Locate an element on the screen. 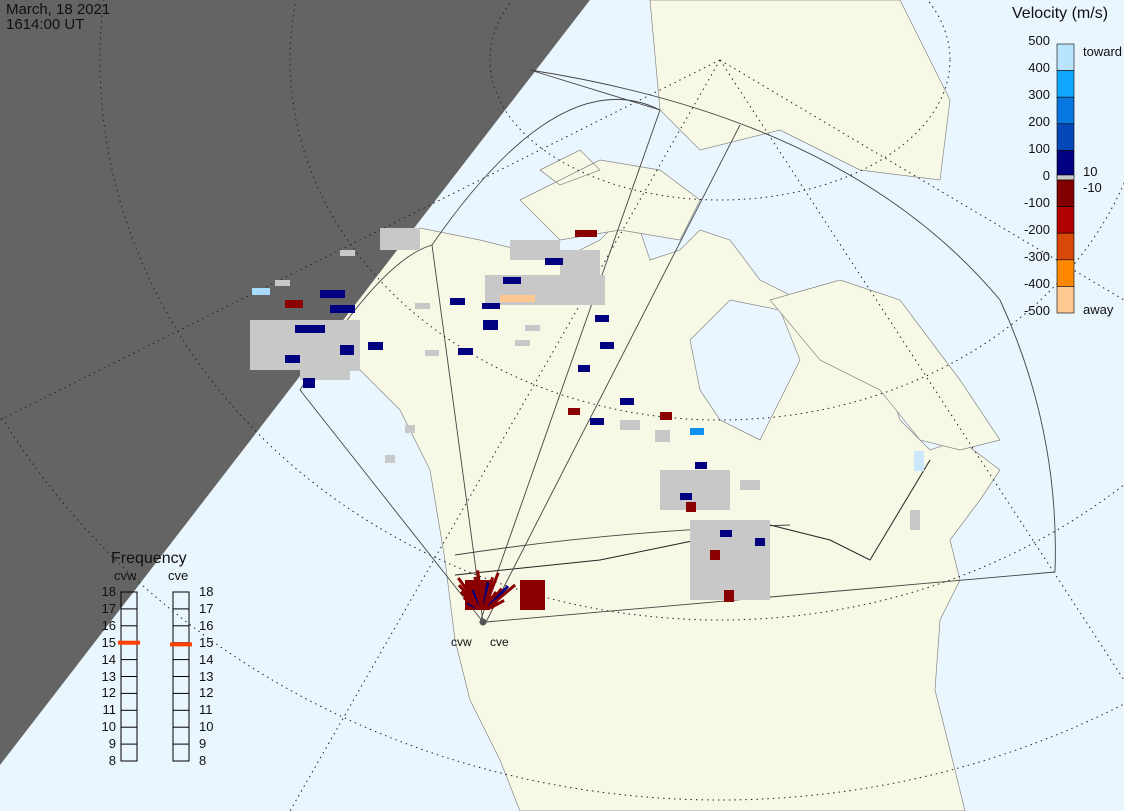 The image size is (1124, 811). frequency-tick-label: 16 is located at coordinates (108, 625).